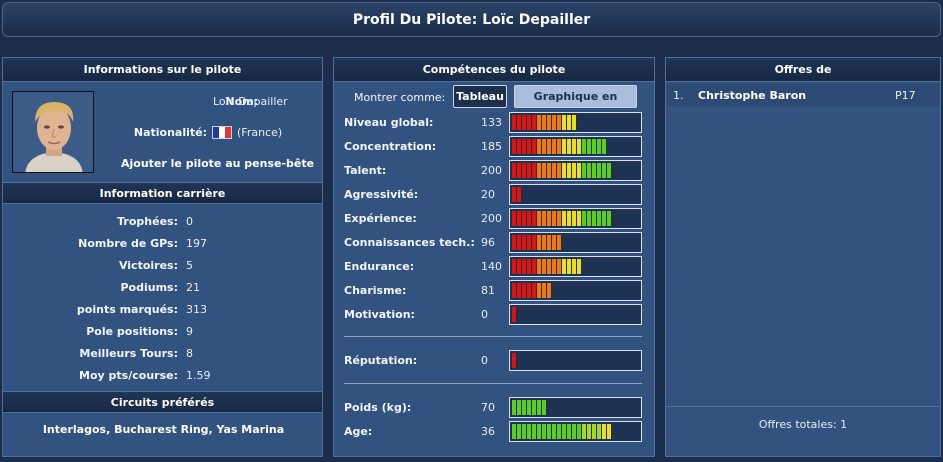  Describe the element at coordinates (162, 193) in the screenshot. I see `career-header: Information carrière` at that location.